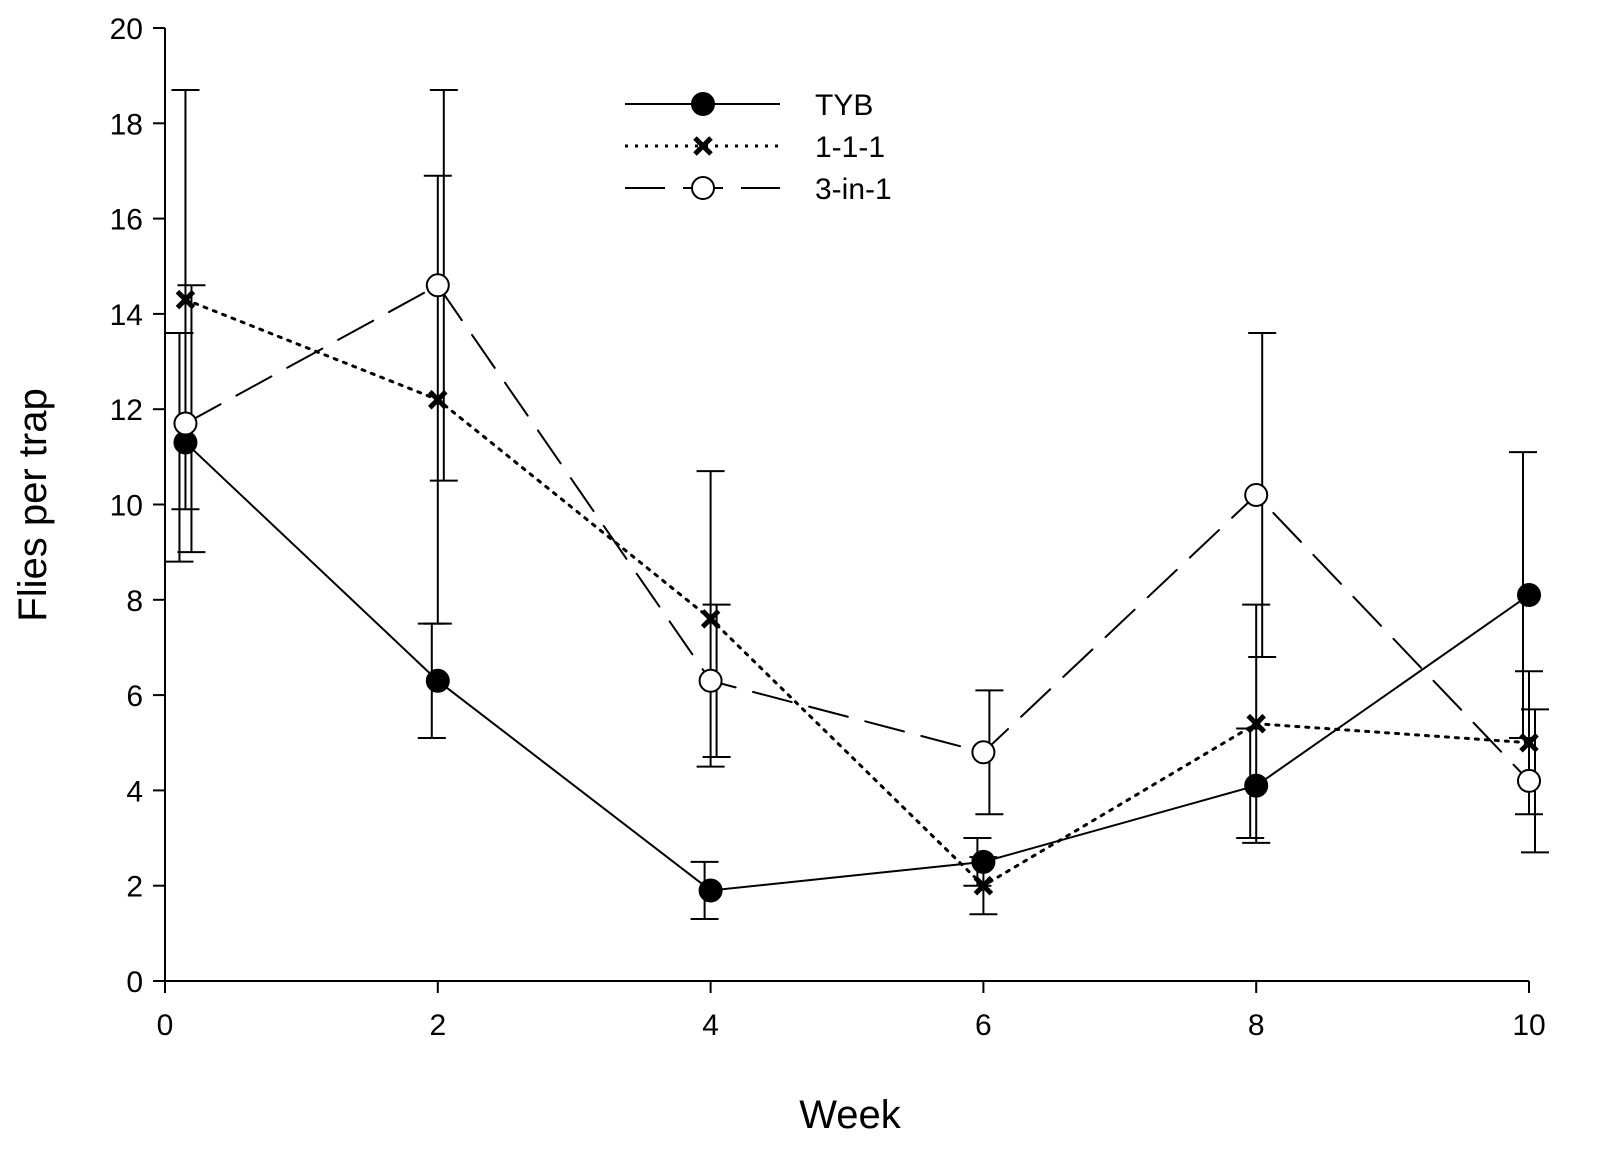 The height and width of the screenshot is (1166, 1599). Describe the element at coordinates (850, 1115) in the screenshot. I see `x-axis-title: Week` at that location.